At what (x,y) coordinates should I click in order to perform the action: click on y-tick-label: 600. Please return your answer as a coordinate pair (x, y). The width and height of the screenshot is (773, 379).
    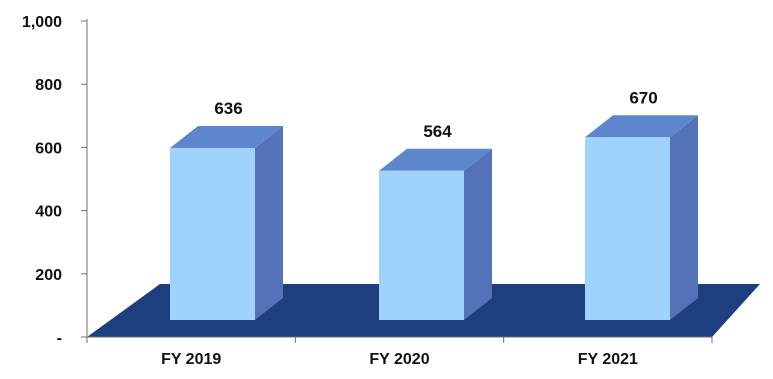
    Looking at the image, I should click on (48, 148).